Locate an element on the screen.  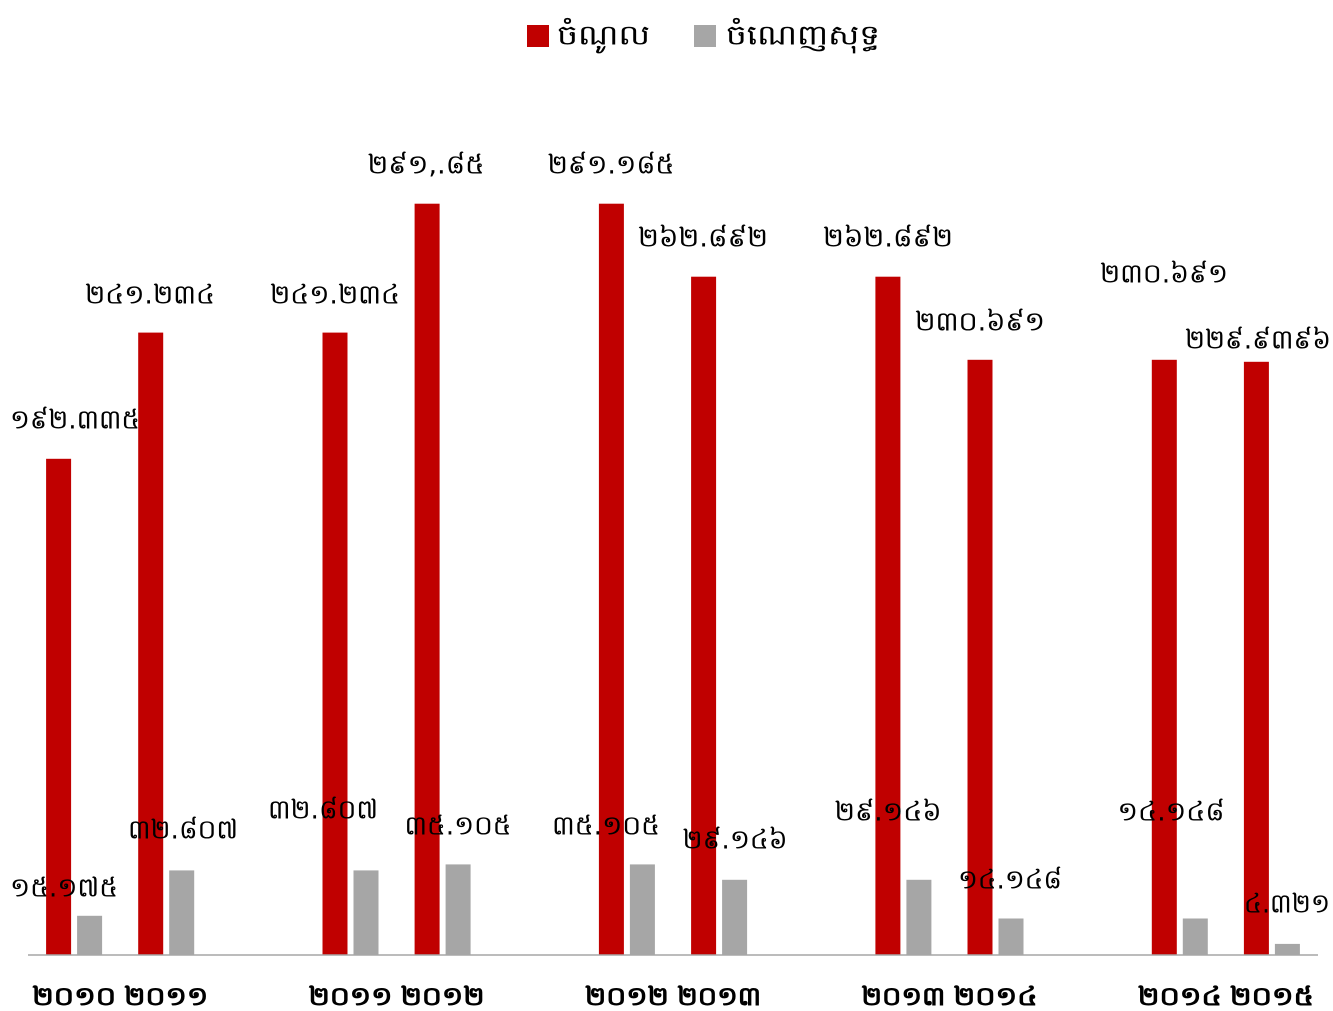
legend-label-net-profit: ចំណេញសុទ្ធ is located at coordinates (803, 36).